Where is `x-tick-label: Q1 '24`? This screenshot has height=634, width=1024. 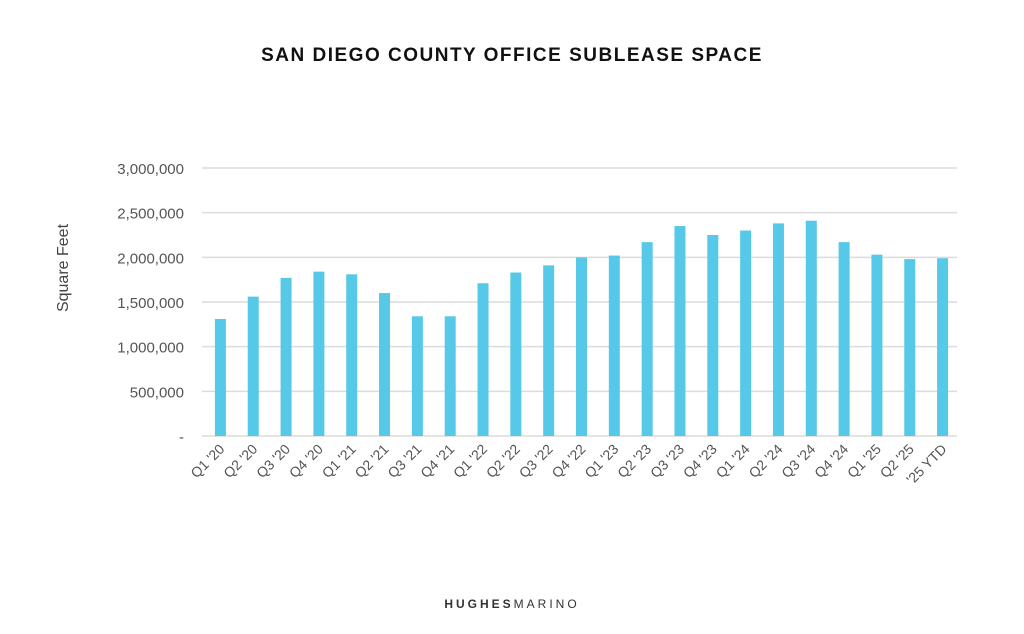 x-tick-label: Q1 '24 is located at coordinates (733, 461).